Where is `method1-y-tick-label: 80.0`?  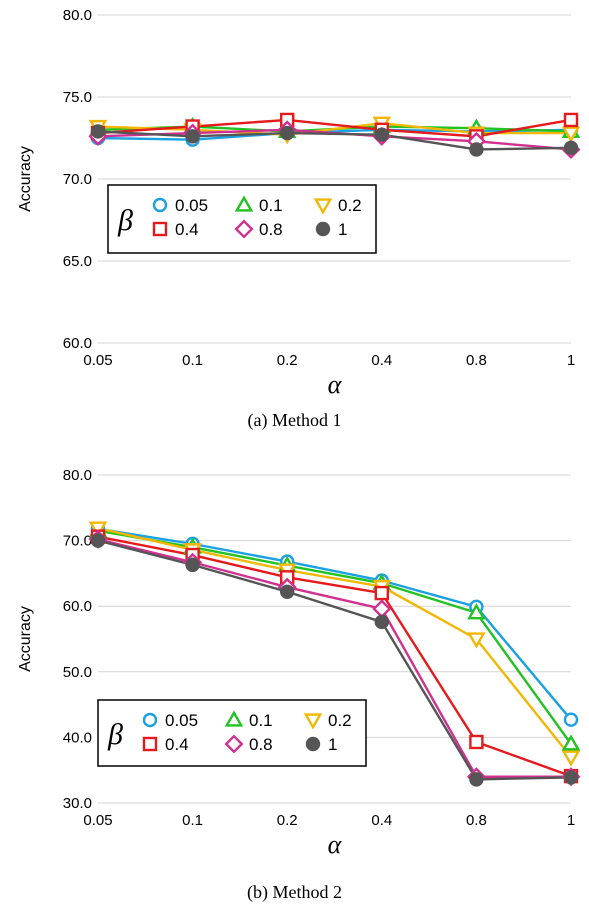 method1-y-tick-label: 80.0 is located at coordinates (77, 15).